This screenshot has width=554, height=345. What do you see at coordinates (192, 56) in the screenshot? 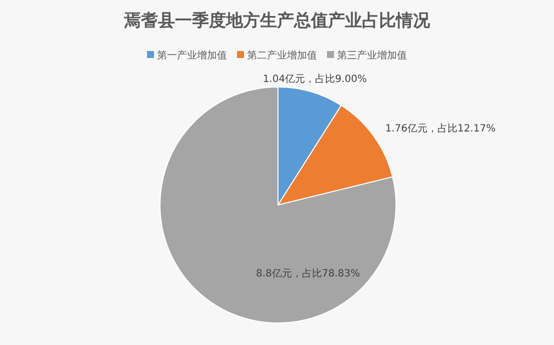
I see `legend-label: 第一产业增加值` at bounding box center [192, 56].